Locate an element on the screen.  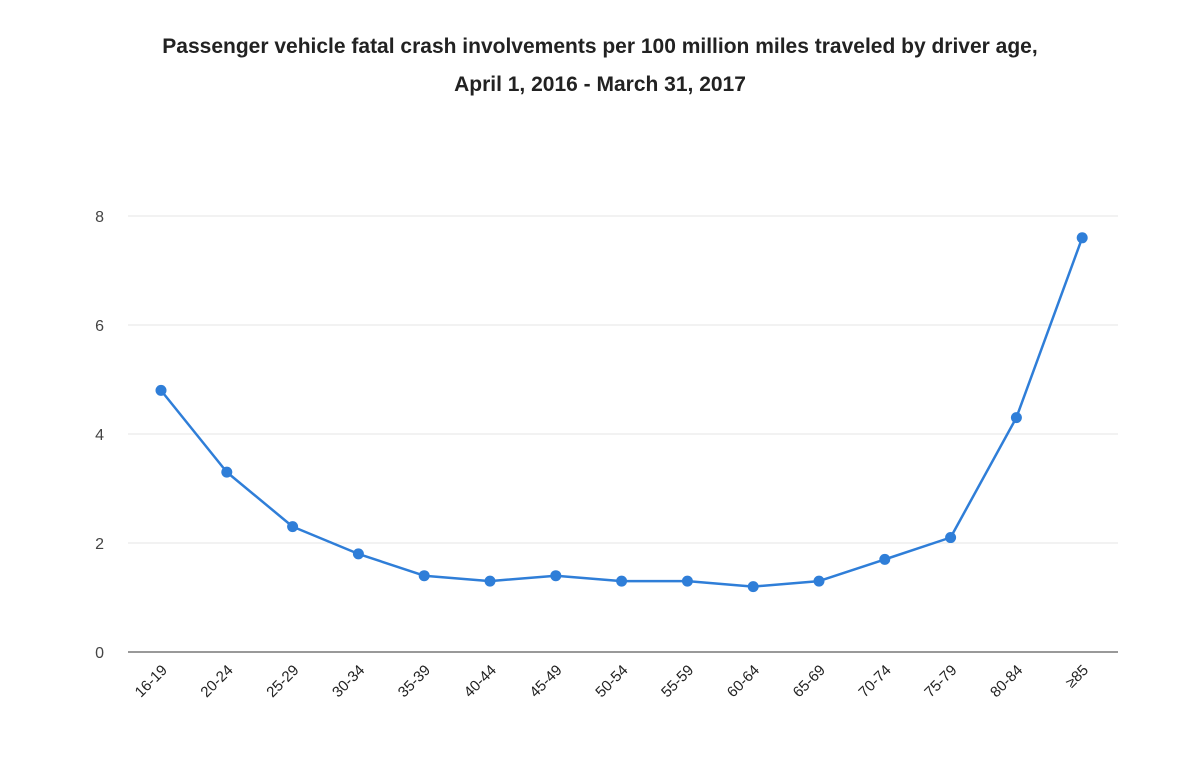
y-tick-label: 8 is located at coordinates (99, 217).